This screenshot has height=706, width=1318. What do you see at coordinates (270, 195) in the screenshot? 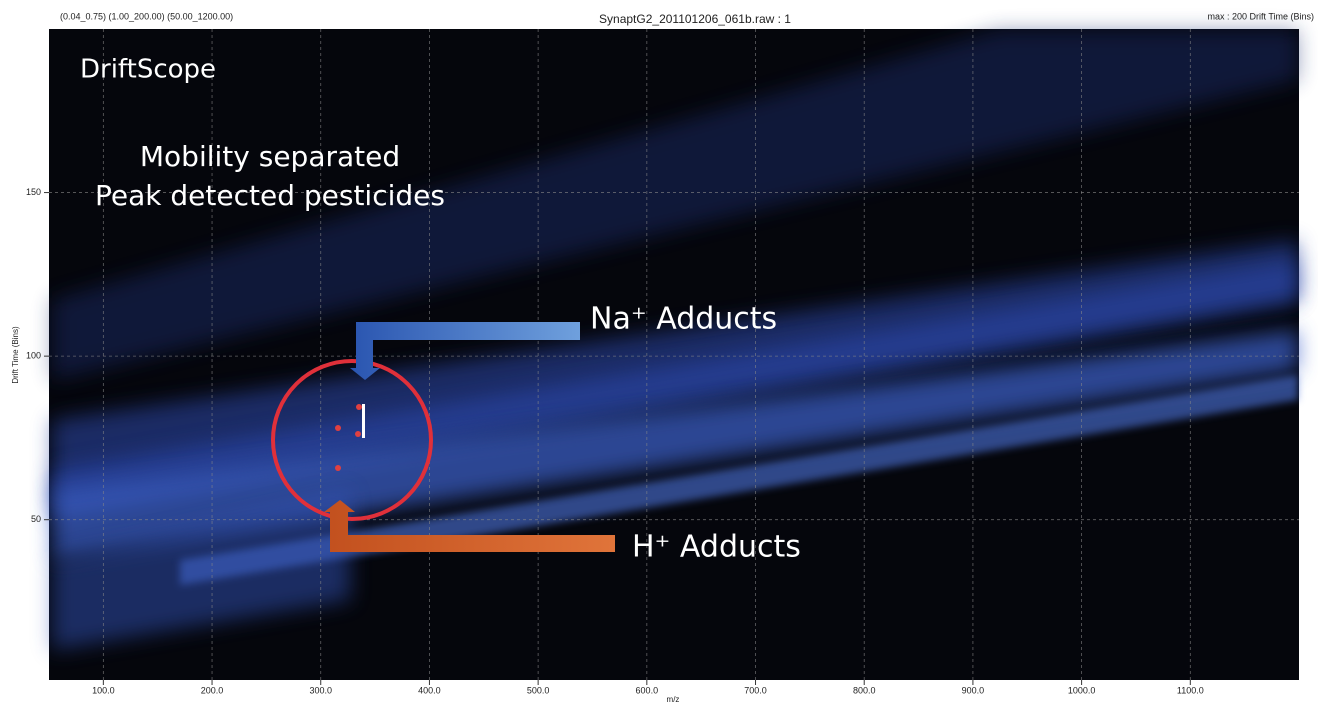
I see `annotation: Peak detected pesticides` at bounding box center [270, 195].